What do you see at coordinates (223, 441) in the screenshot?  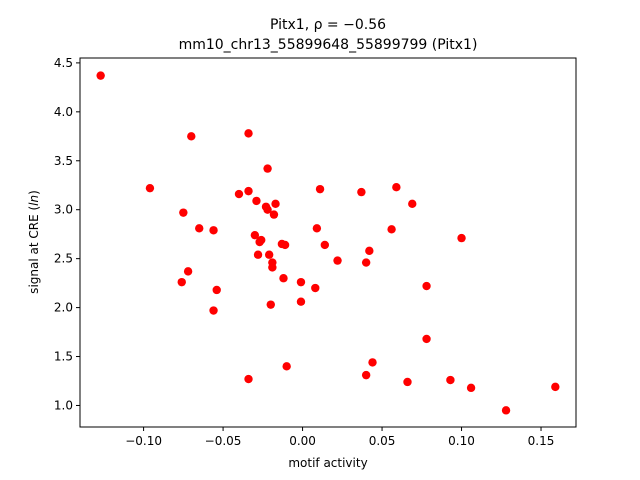 I see `x-tick-label: −0.05` at bounding box center [223, 441].